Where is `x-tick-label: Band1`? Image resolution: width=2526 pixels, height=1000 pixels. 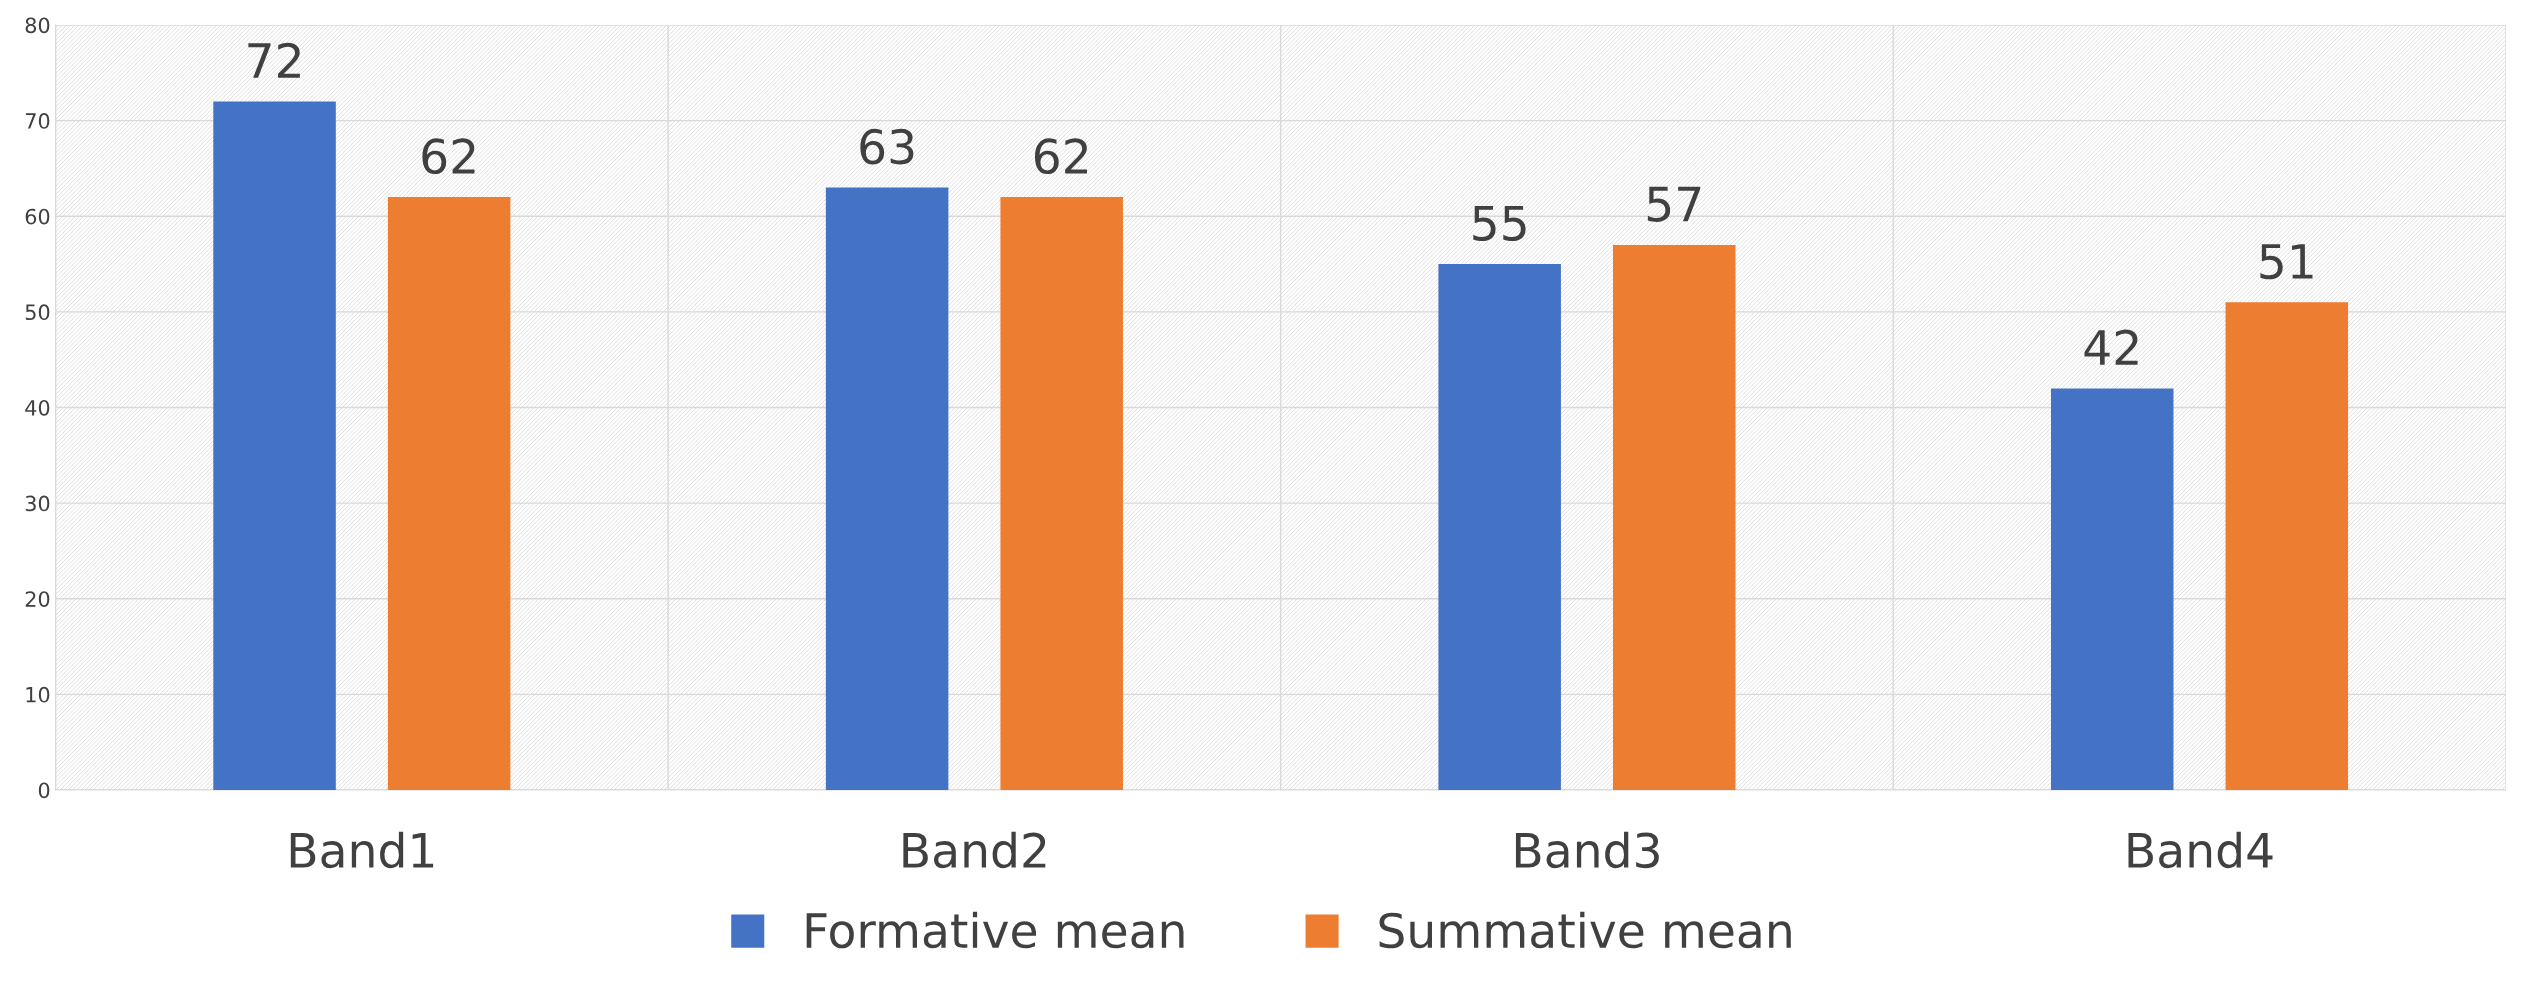 x-tick-label: Band1 is located at coordinates (362, 850).